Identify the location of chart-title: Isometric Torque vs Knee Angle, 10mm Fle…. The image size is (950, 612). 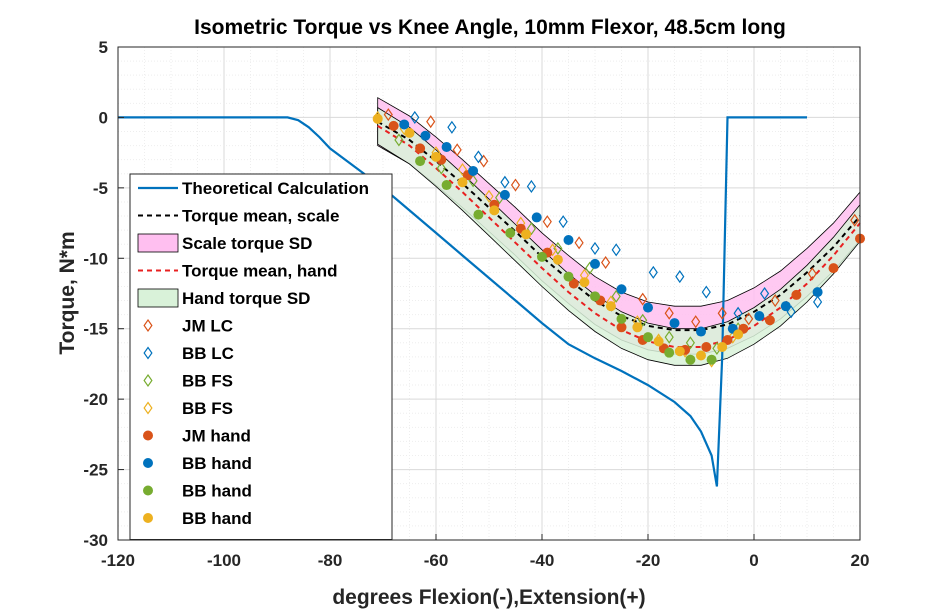
(490, 27).